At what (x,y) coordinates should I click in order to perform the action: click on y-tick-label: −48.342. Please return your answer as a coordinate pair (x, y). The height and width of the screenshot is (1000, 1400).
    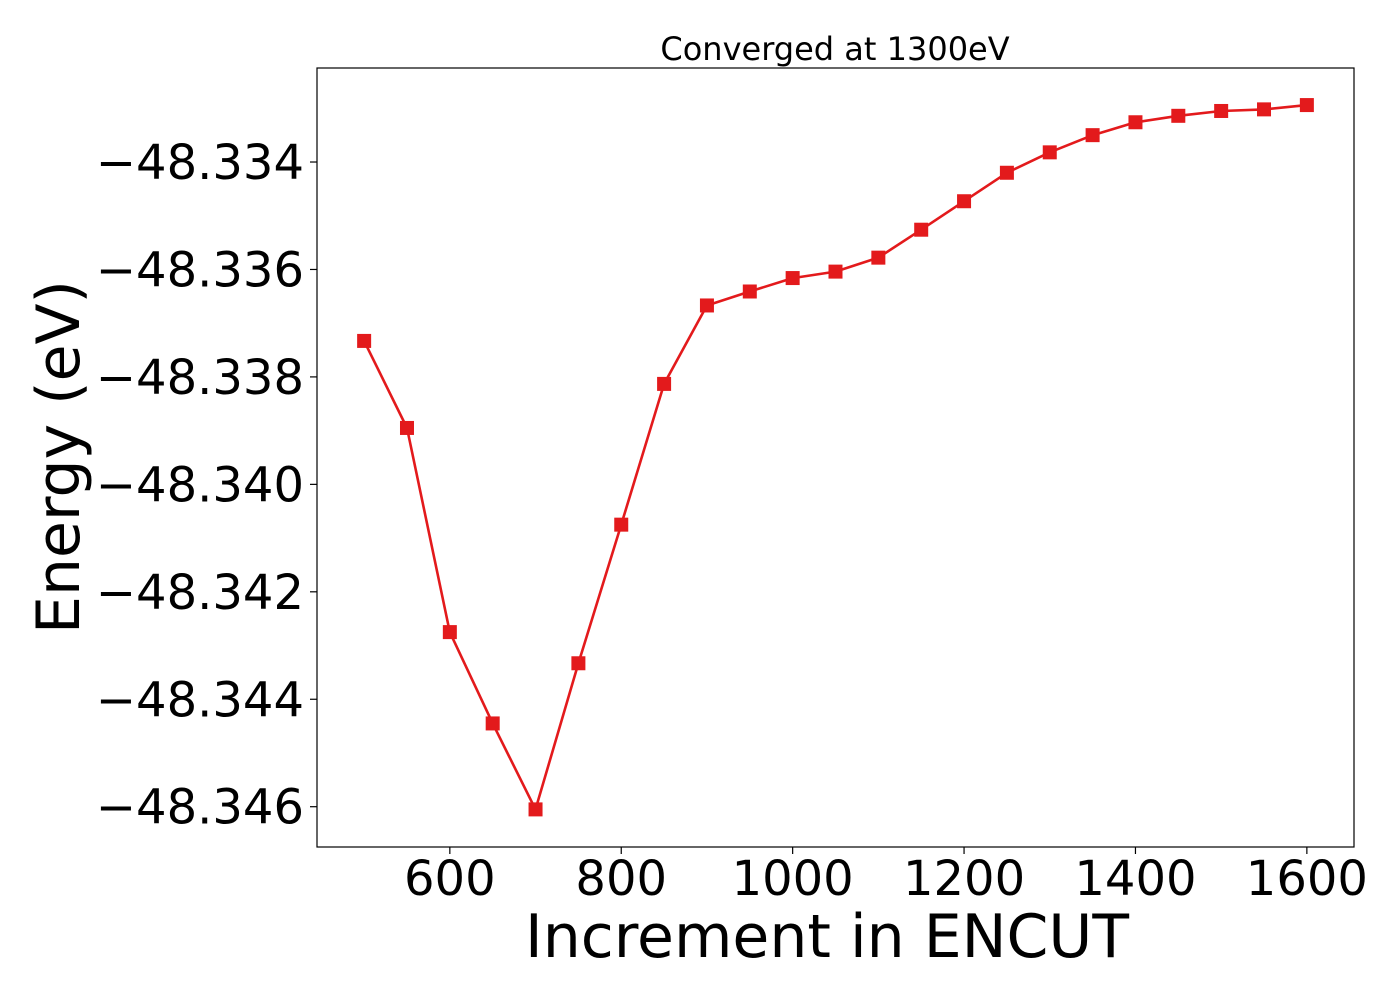
    Looking at the image, I should click on (200, 593).